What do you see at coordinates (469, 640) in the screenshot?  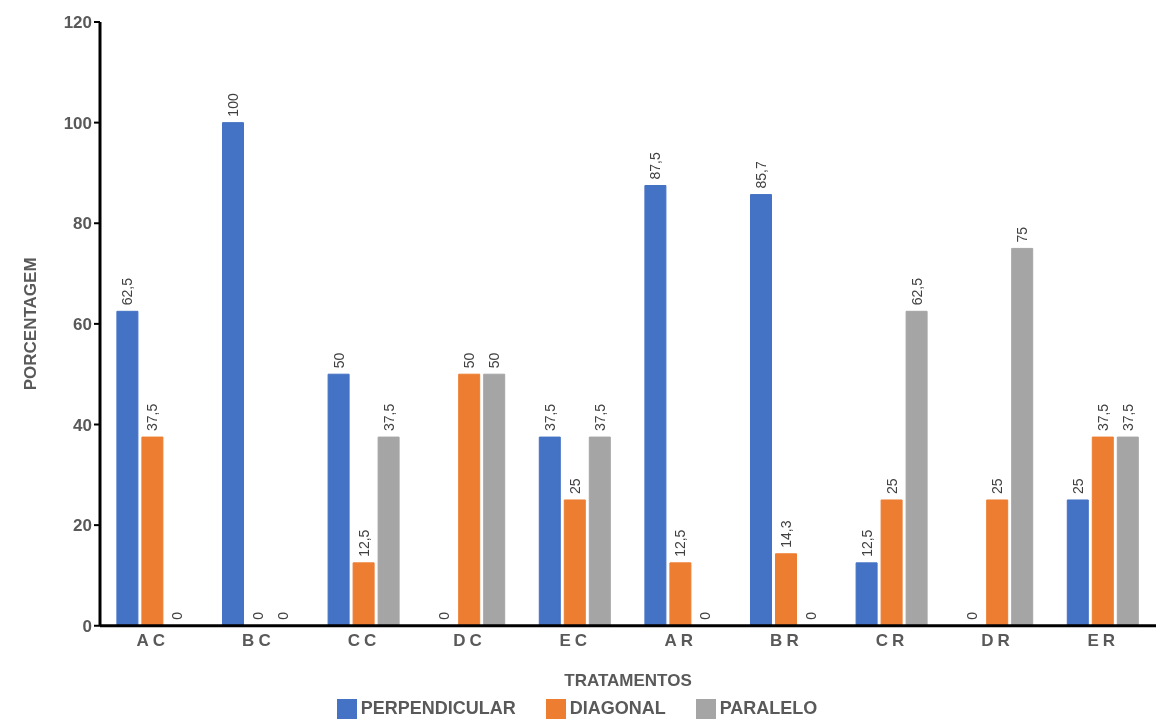 I see `x-tick-label: DC` at bounding box center [469, 640].